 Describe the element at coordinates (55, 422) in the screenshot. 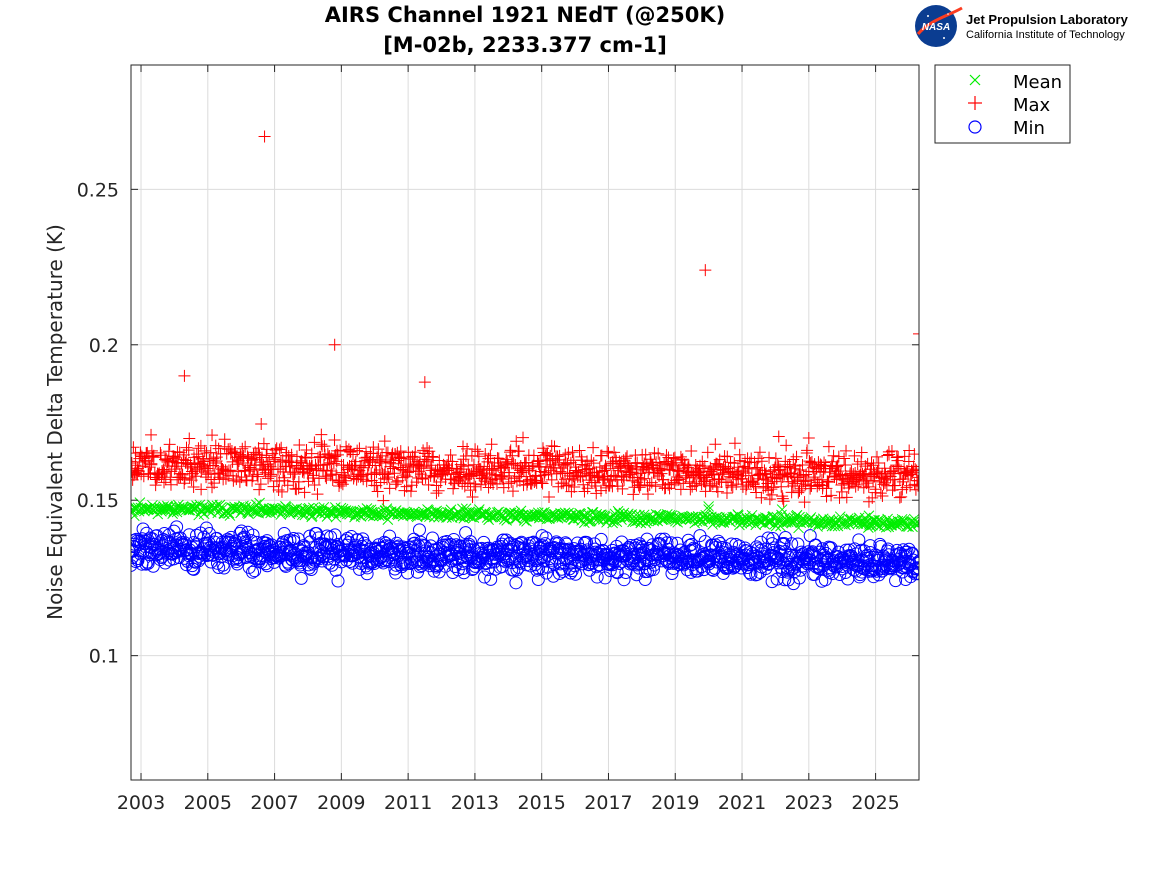

I see `y-axis-label: Noise Equivalent Delta Temperature (K)` at that location.